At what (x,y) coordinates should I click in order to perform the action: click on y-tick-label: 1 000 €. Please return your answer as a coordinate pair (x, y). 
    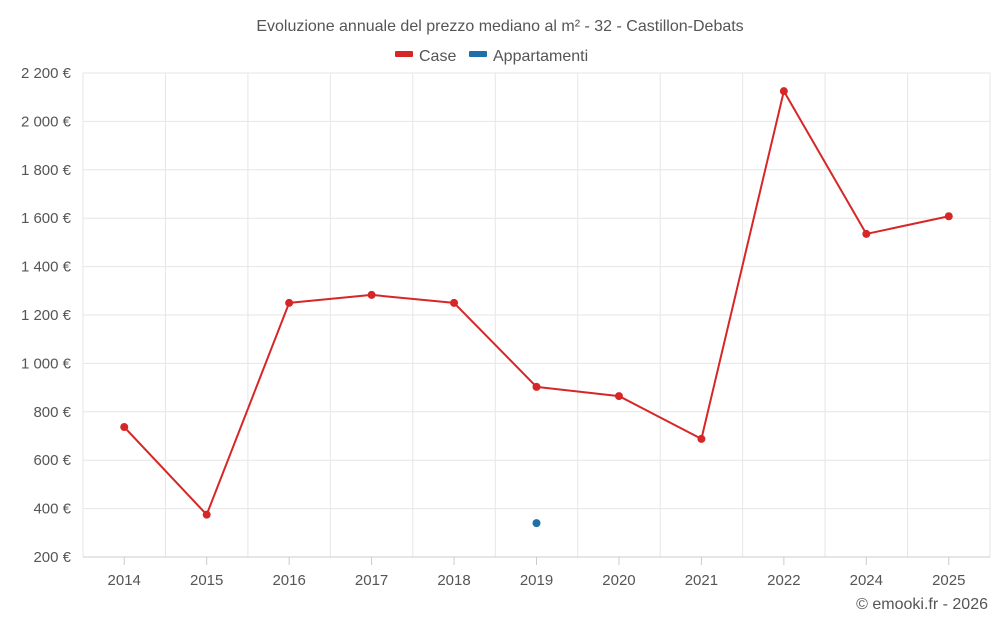
    Looking at the image, I should click on (46, 363).